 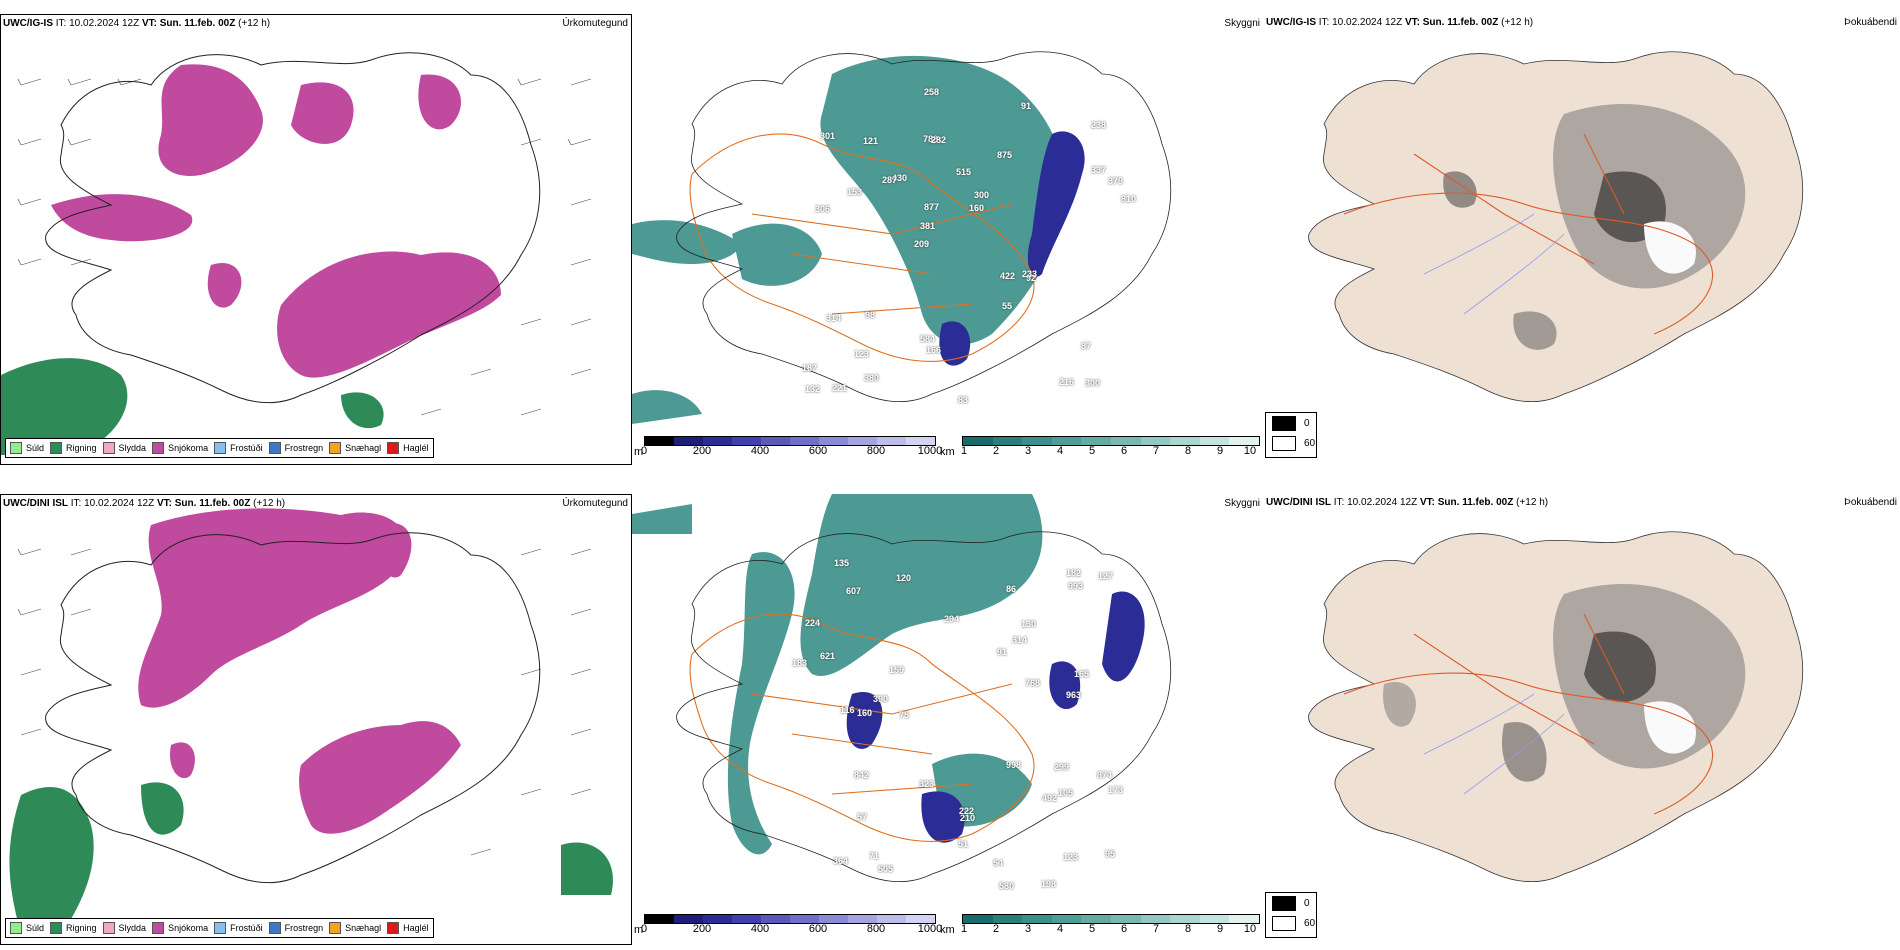 I want to click on cloud-base-value-label: 51, so click(x=963, y=844).